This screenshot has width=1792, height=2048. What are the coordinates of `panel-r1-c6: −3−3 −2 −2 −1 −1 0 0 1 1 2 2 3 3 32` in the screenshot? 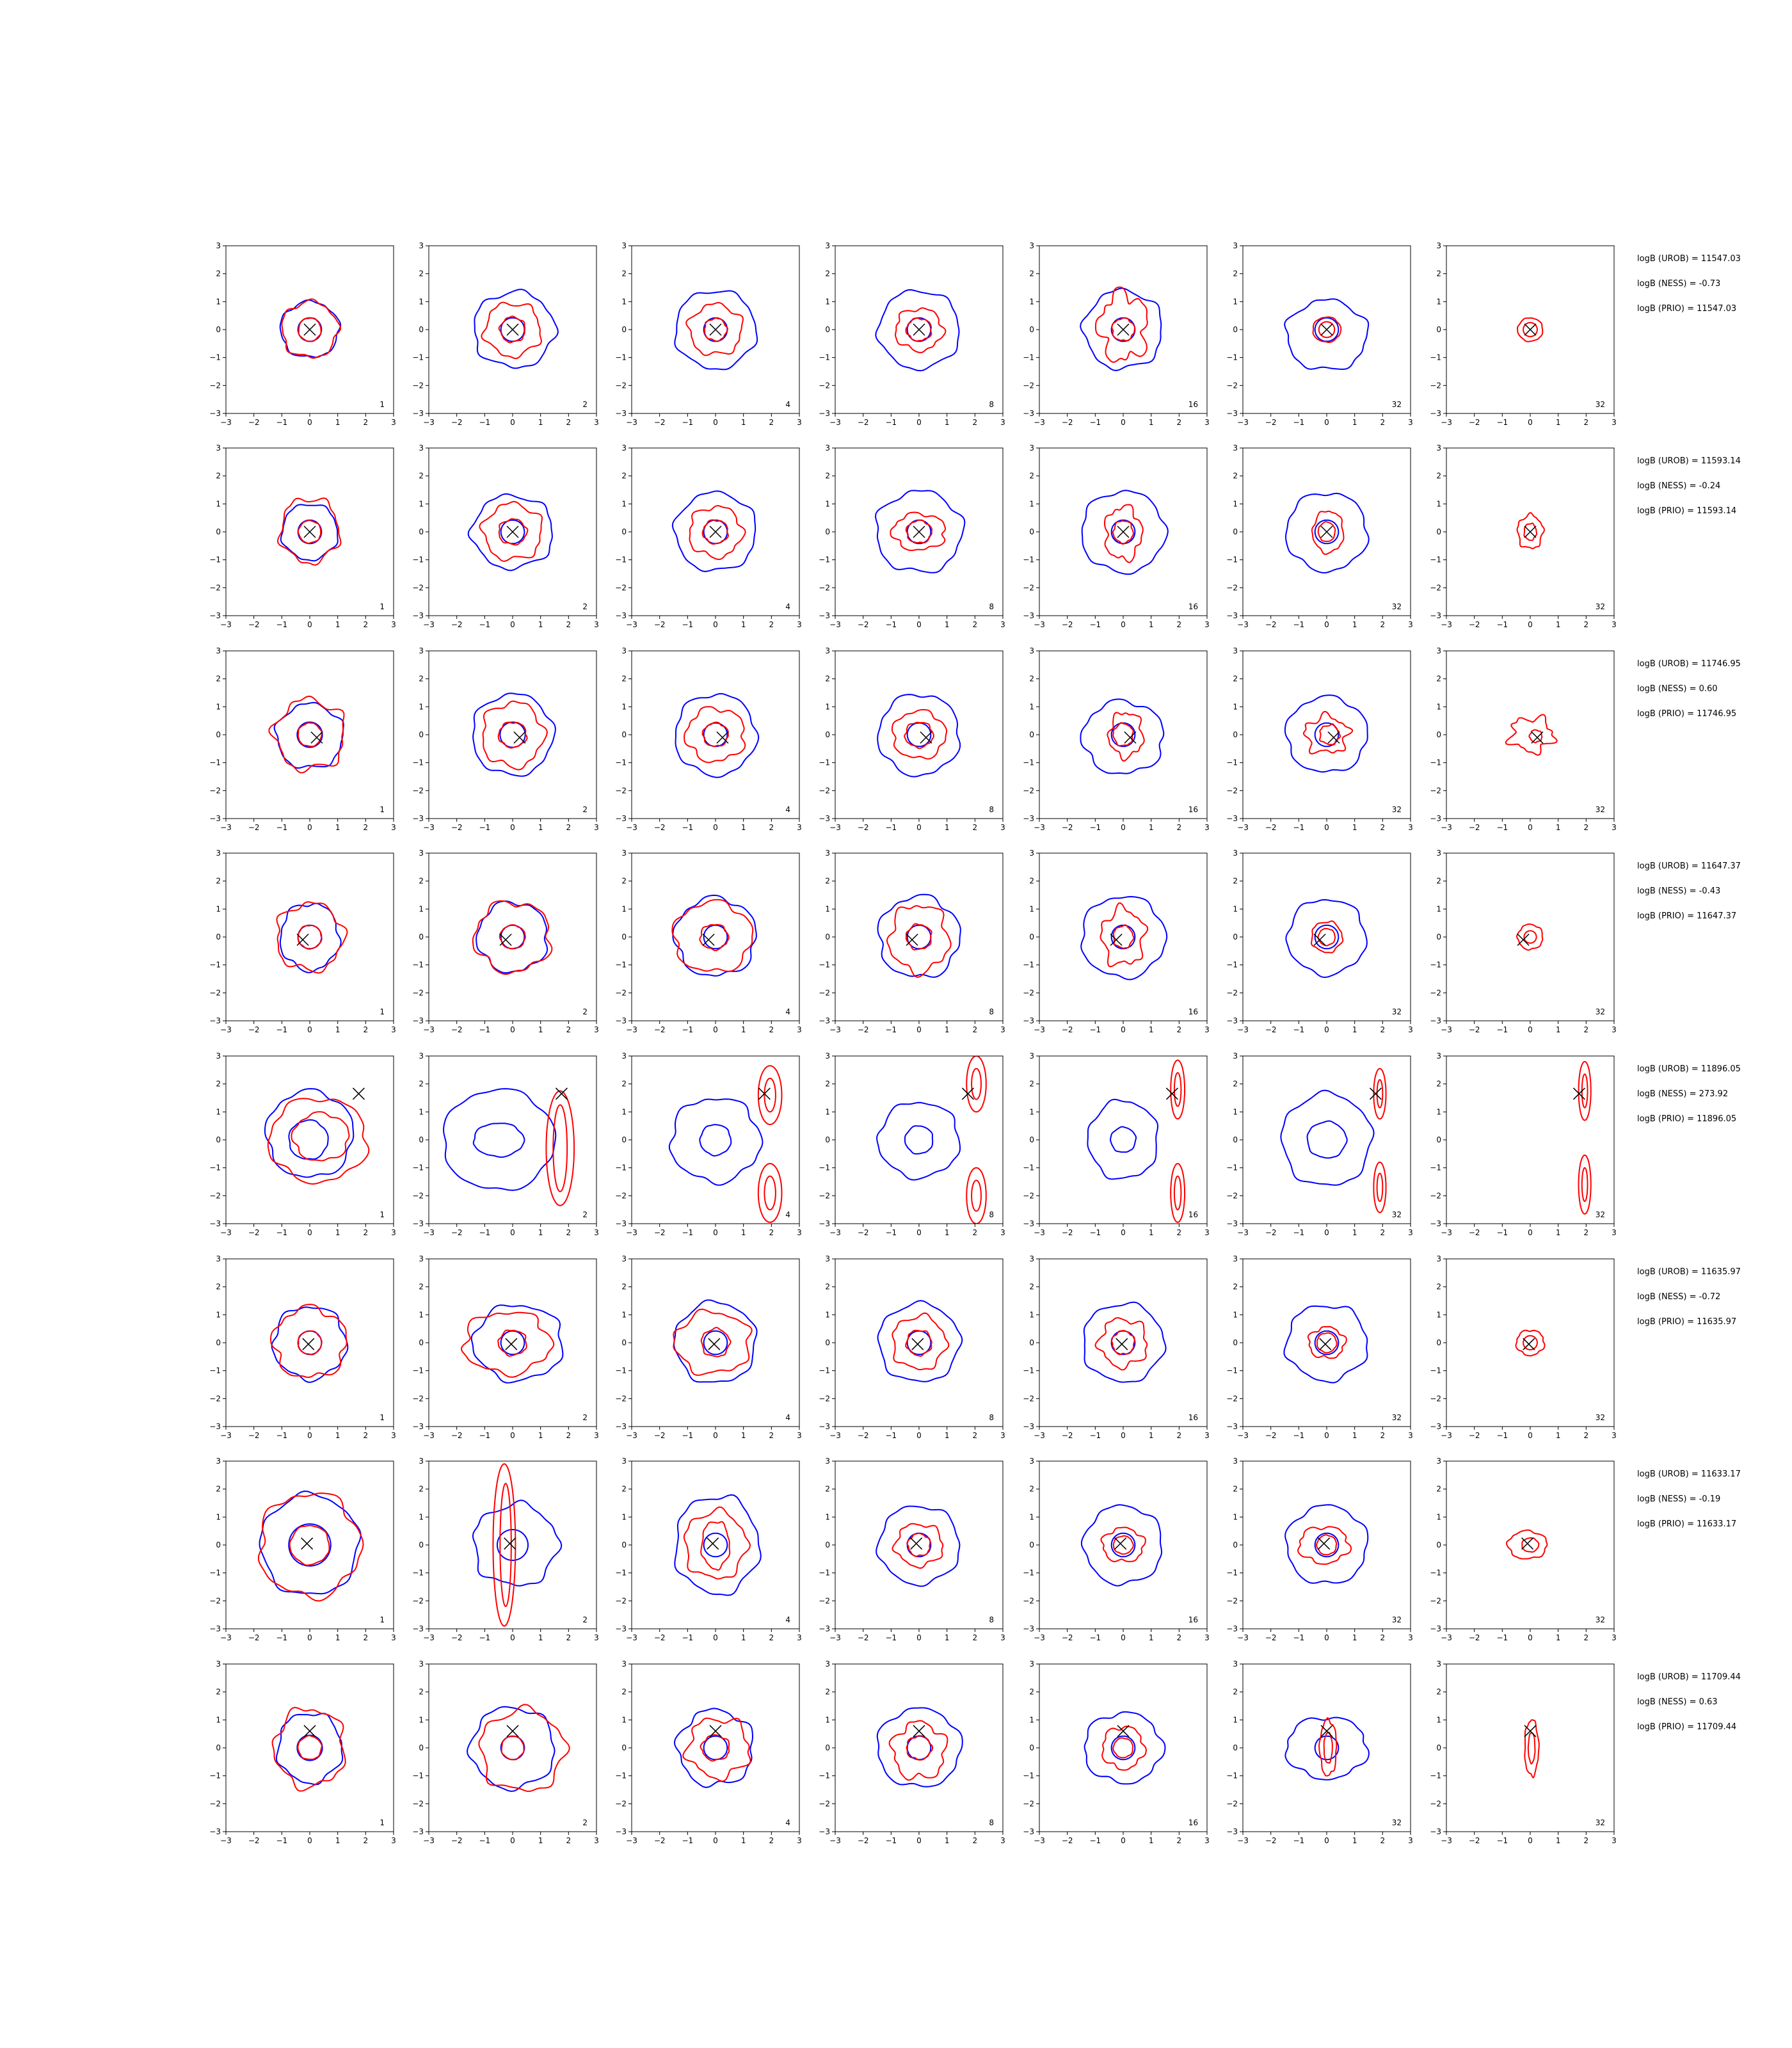 It's located at (1319, 334).